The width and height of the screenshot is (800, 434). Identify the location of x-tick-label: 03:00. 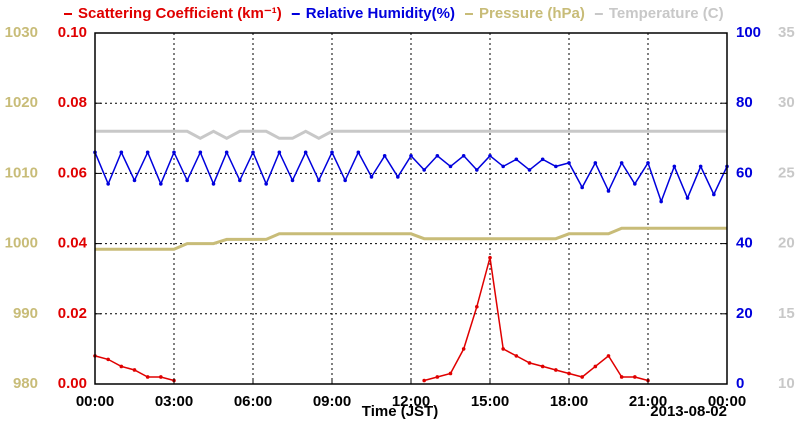
(174, 401).